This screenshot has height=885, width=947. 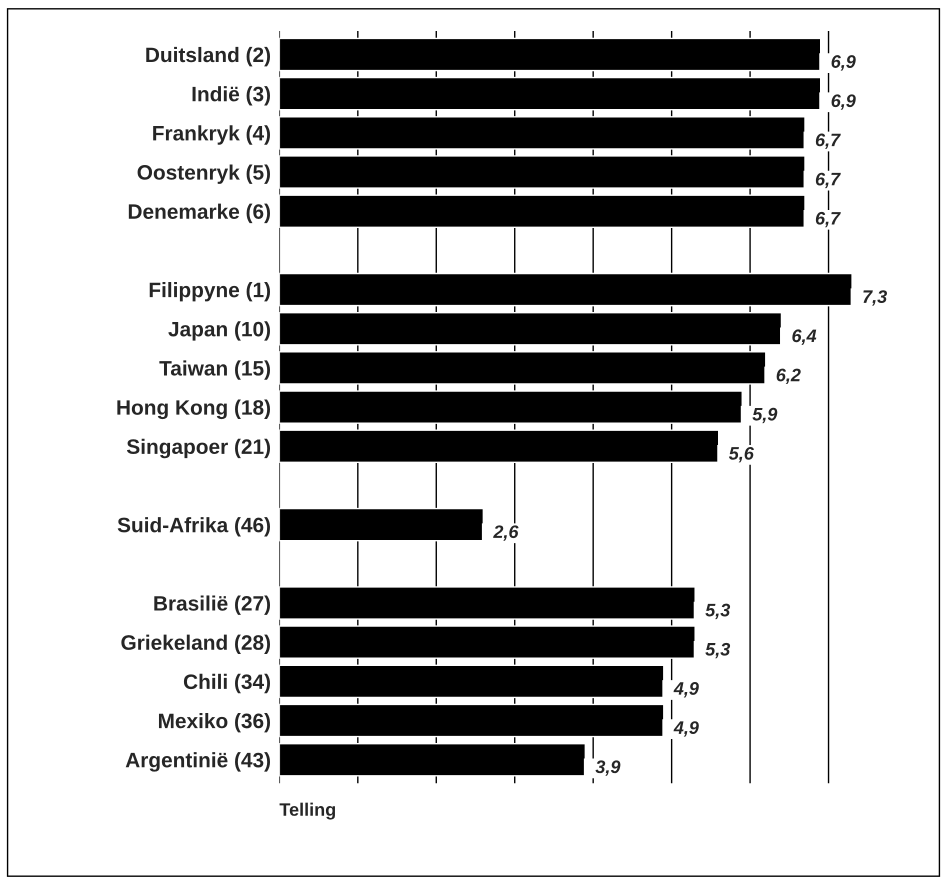 I want to click on y-tick-label: Suid-Afrika (46), so click(x=194, y=527).